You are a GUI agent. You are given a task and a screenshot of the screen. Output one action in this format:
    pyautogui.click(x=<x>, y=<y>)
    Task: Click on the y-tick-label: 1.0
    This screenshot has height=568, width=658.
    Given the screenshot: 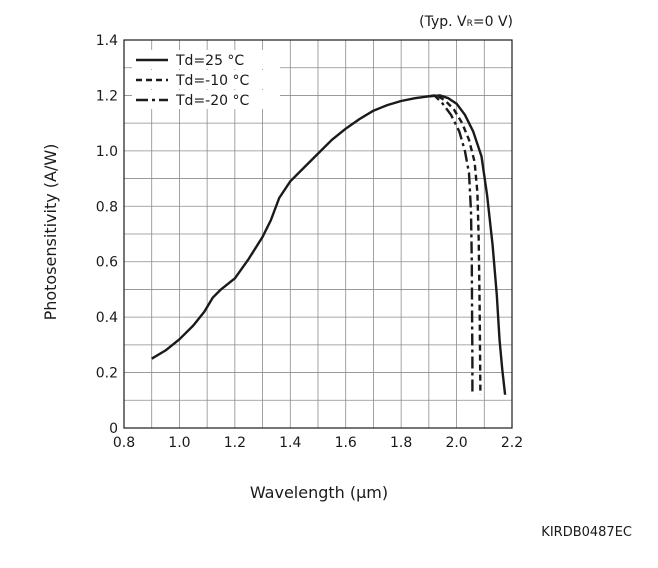 What is the action you would take?
    pyautogui.click(x=107, y=152)
    